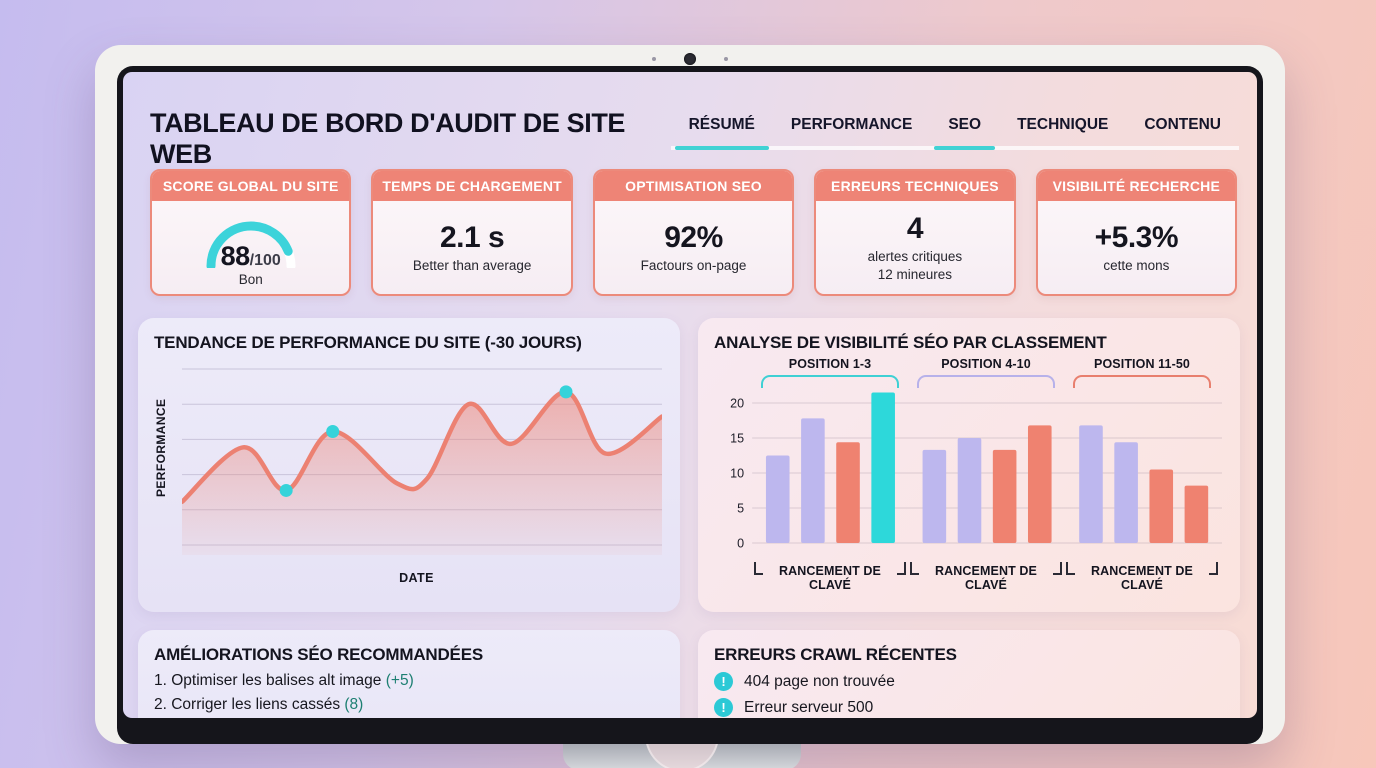  What do you see at coordinates (915, 274) in the screenshot?
I see `kpi-subtitle-2: 12 mineures` at bounding box center [915, 274].